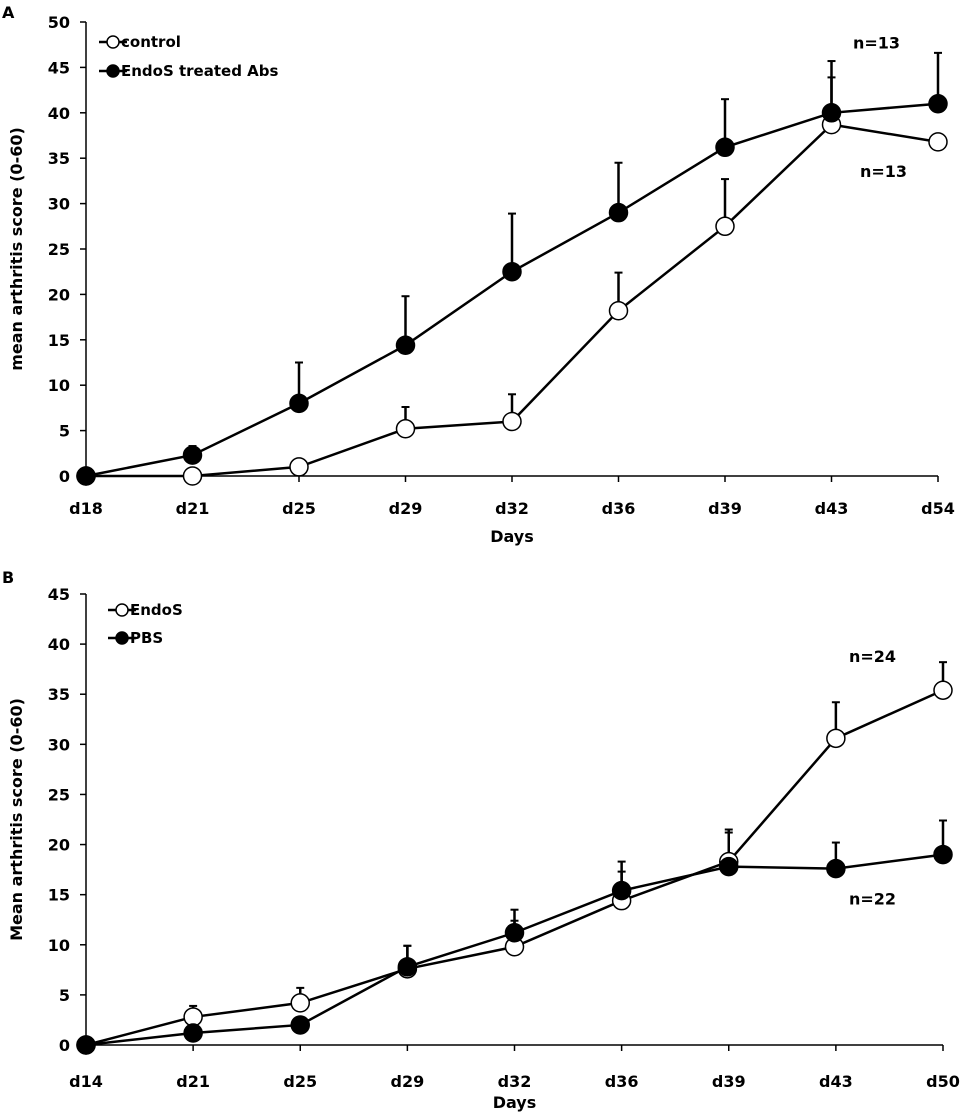 The height and width of the screenshot is (1113, 965). Describe the element at coordinates (876, 43) in the screenshot. I see `annotation-n-endos-treated: n=13` at that location.